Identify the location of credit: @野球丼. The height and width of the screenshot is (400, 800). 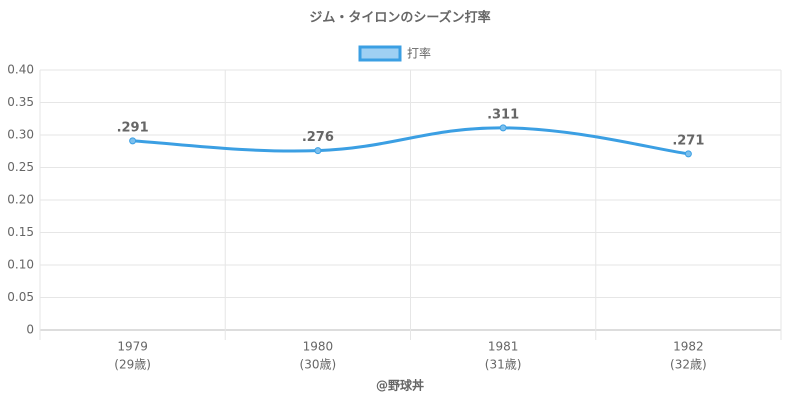
(400, 385).